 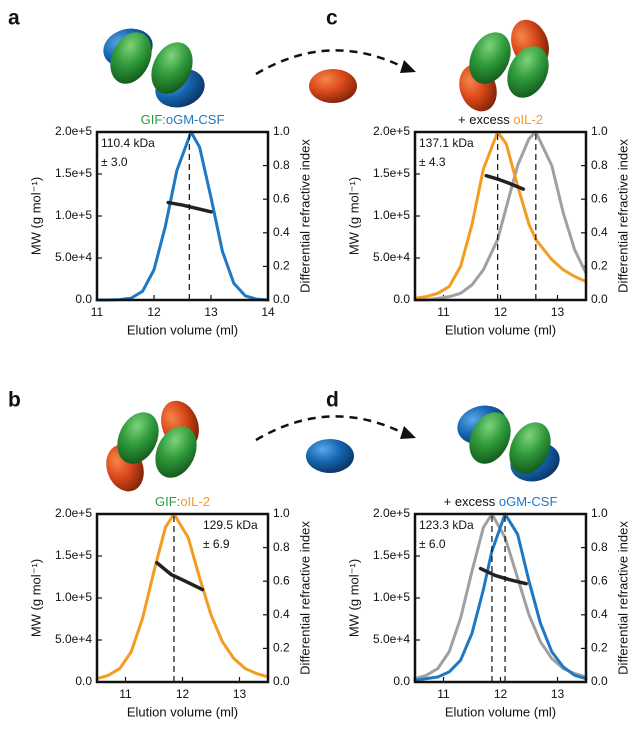 What do you see at coordinates (504, 65) in the screenshot?
I see `illustration-c` at bounding box center [504, 65].